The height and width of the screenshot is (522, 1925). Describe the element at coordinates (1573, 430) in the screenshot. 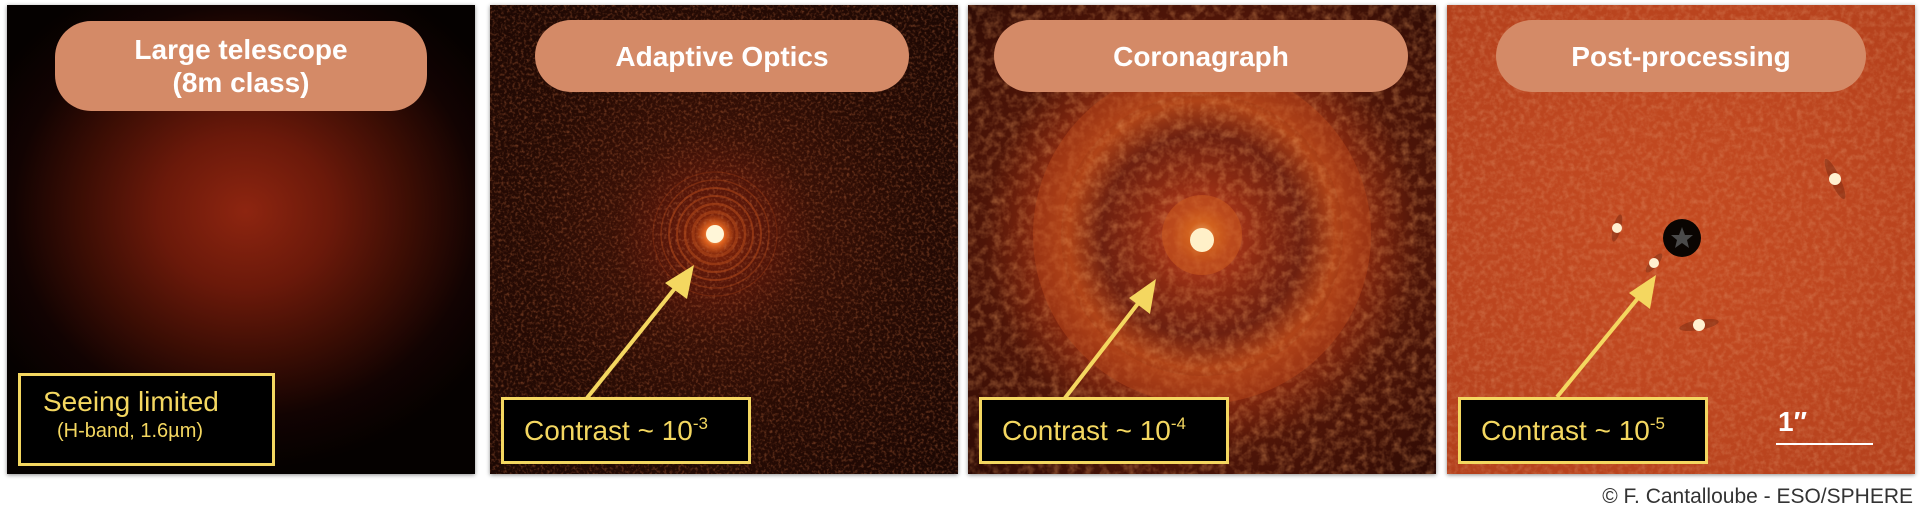

I see `box-label: Contrast ~ 10-5` at that location.